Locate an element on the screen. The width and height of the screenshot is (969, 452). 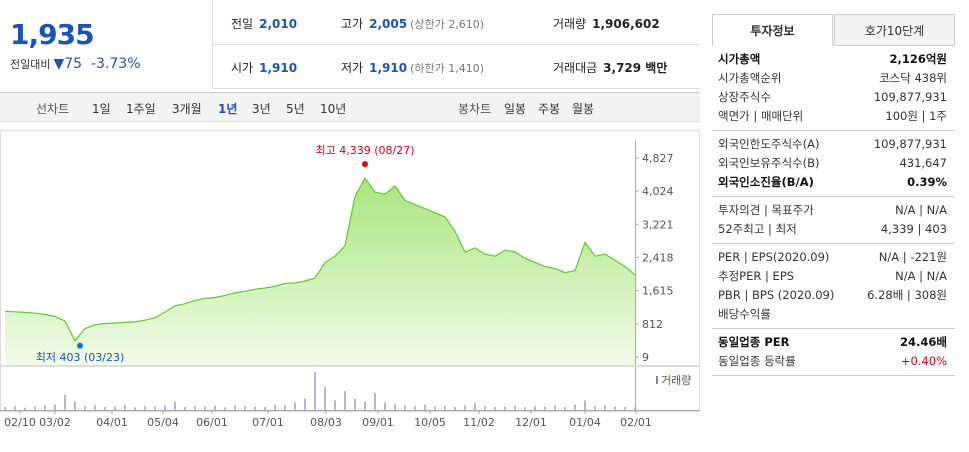
period-button: 1주일 is located at coordinates (141, 109).